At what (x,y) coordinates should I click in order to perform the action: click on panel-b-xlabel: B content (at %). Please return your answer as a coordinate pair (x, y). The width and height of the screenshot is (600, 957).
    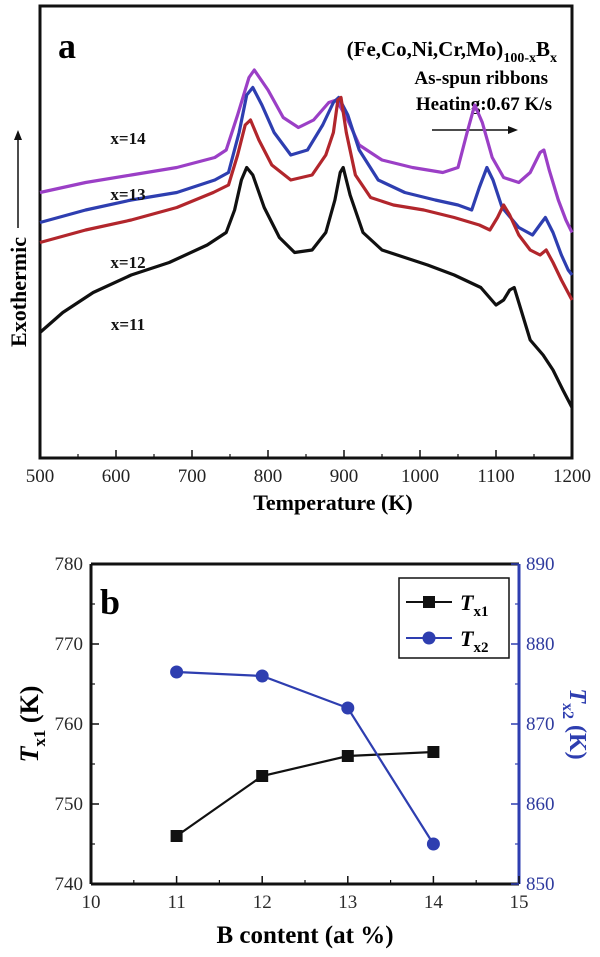
    Looking at the image, I should click on (304, 935).